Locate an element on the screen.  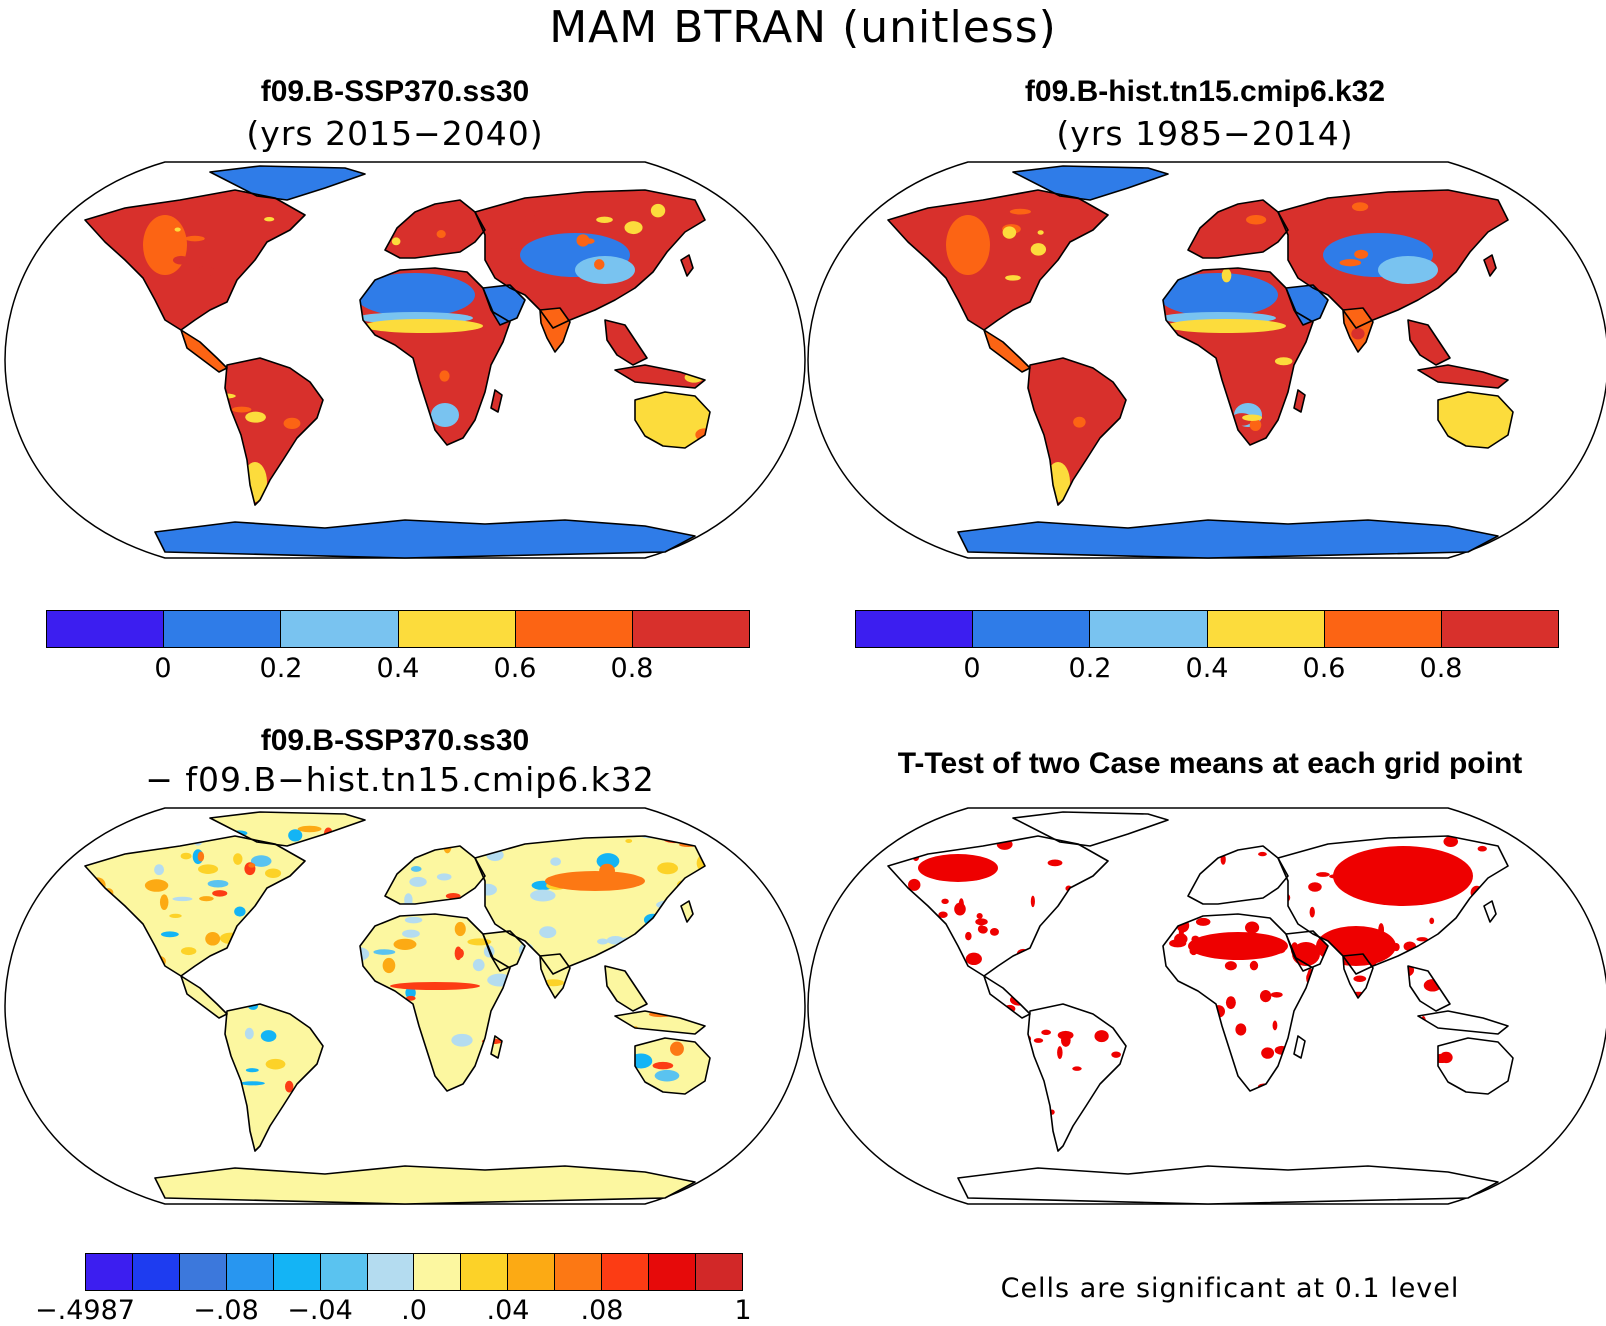
coastline-madagascar is located at coordinates (496, 1047).